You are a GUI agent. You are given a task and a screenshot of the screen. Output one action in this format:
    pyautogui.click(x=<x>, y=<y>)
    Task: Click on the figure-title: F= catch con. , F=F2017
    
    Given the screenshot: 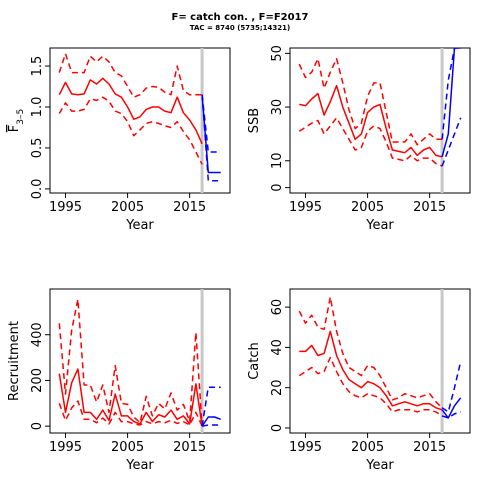 What is the action you would take?
    pyautogui.click(x=239, y=17)
    